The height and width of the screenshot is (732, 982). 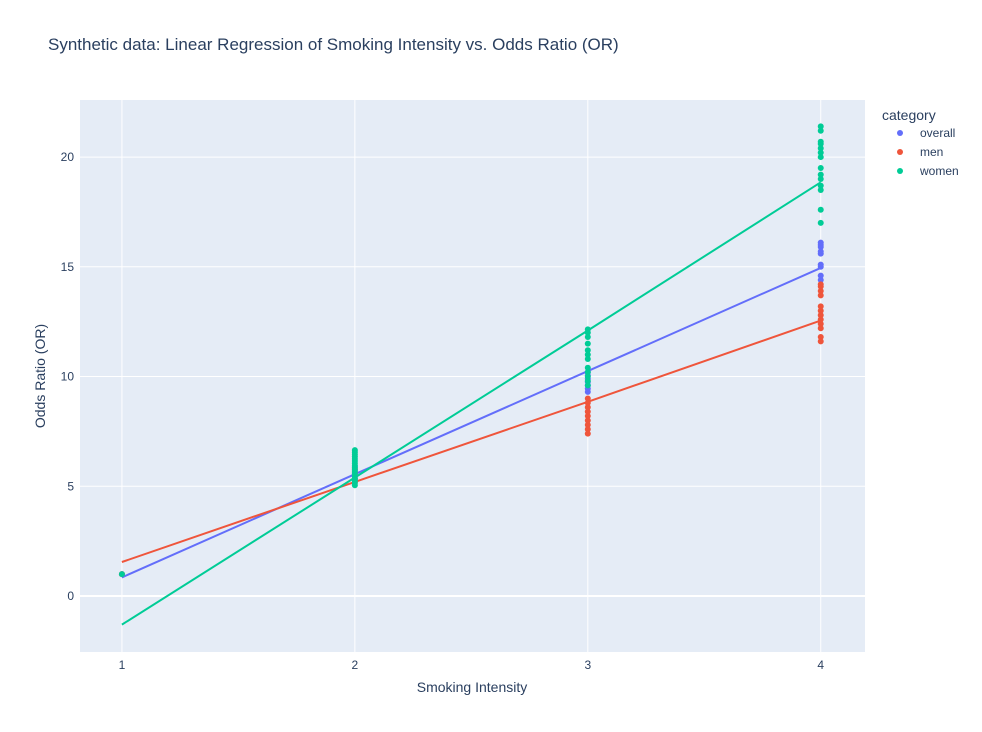 What do you see at coordinates (472, 665) in the screenshot?
I see `x-tick-labels: 1 2 3 4` at bounding box center [472, 665].